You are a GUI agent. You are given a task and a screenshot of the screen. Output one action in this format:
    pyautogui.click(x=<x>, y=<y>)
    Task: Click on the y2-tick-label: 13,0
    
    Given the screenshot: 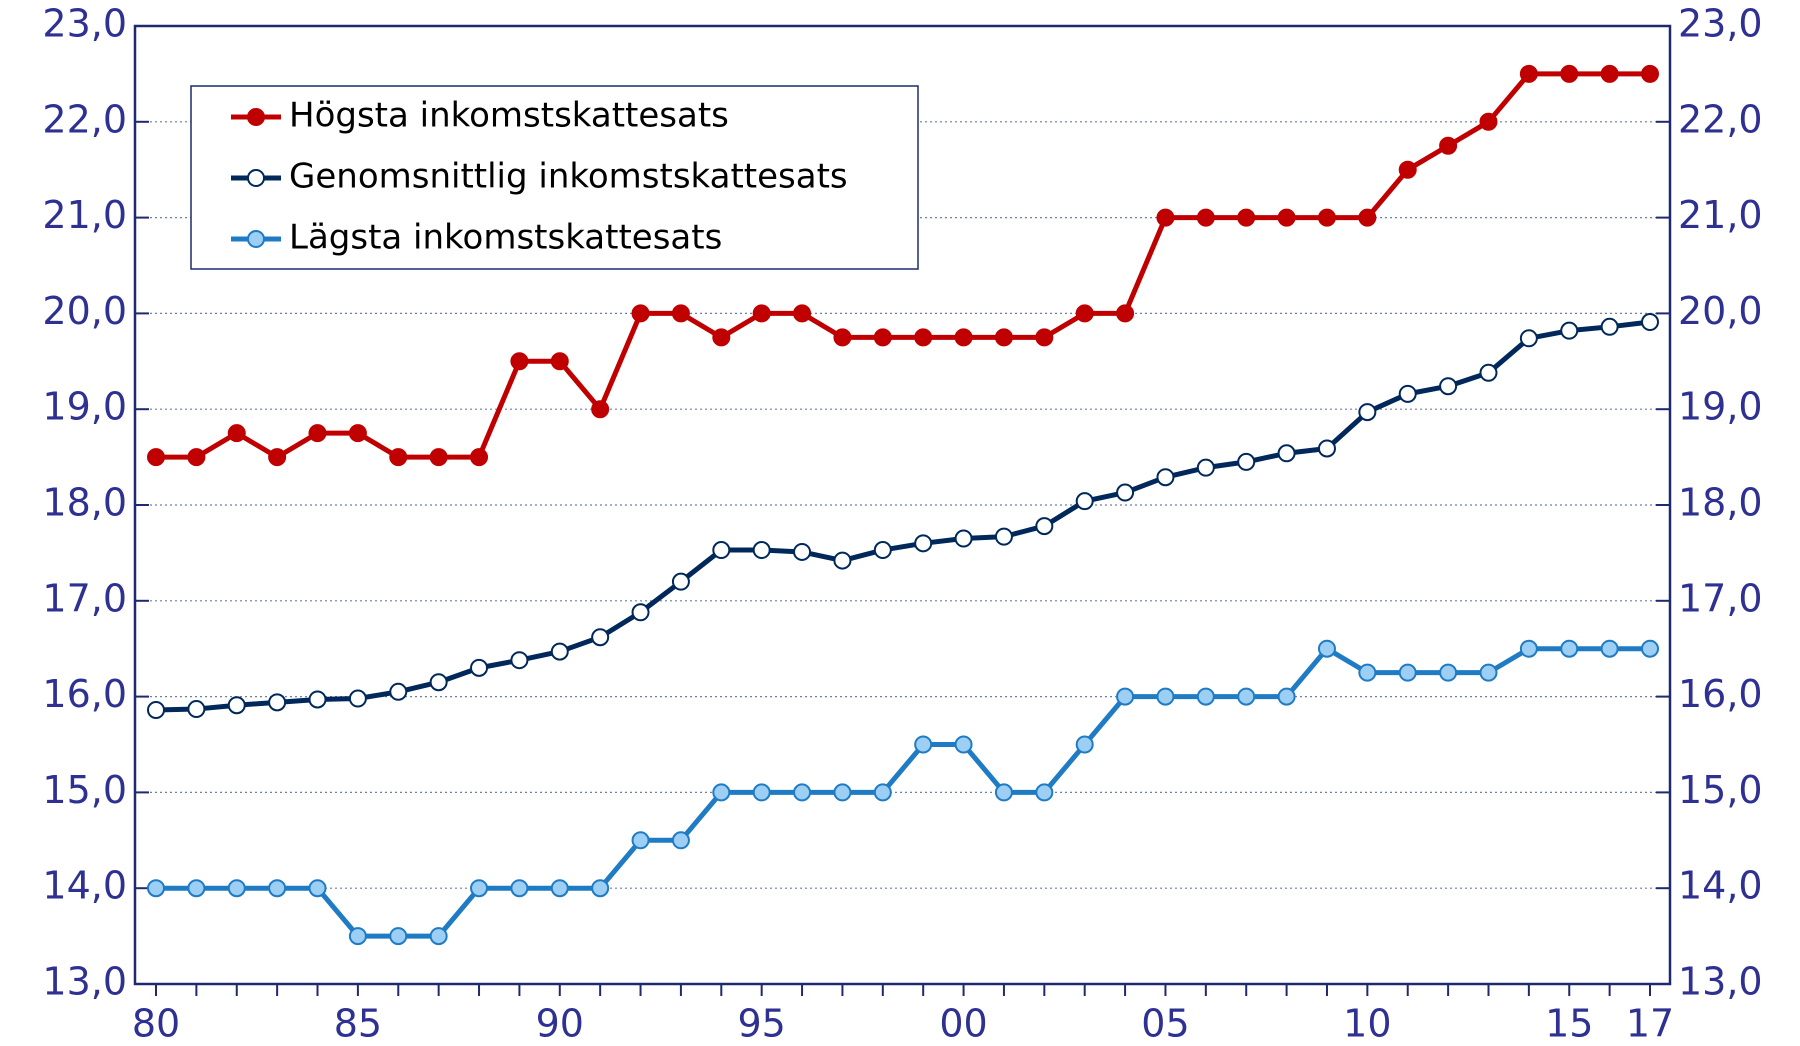 What is the action you would take?
    pyautogui.click(x=1720, y=982)
    